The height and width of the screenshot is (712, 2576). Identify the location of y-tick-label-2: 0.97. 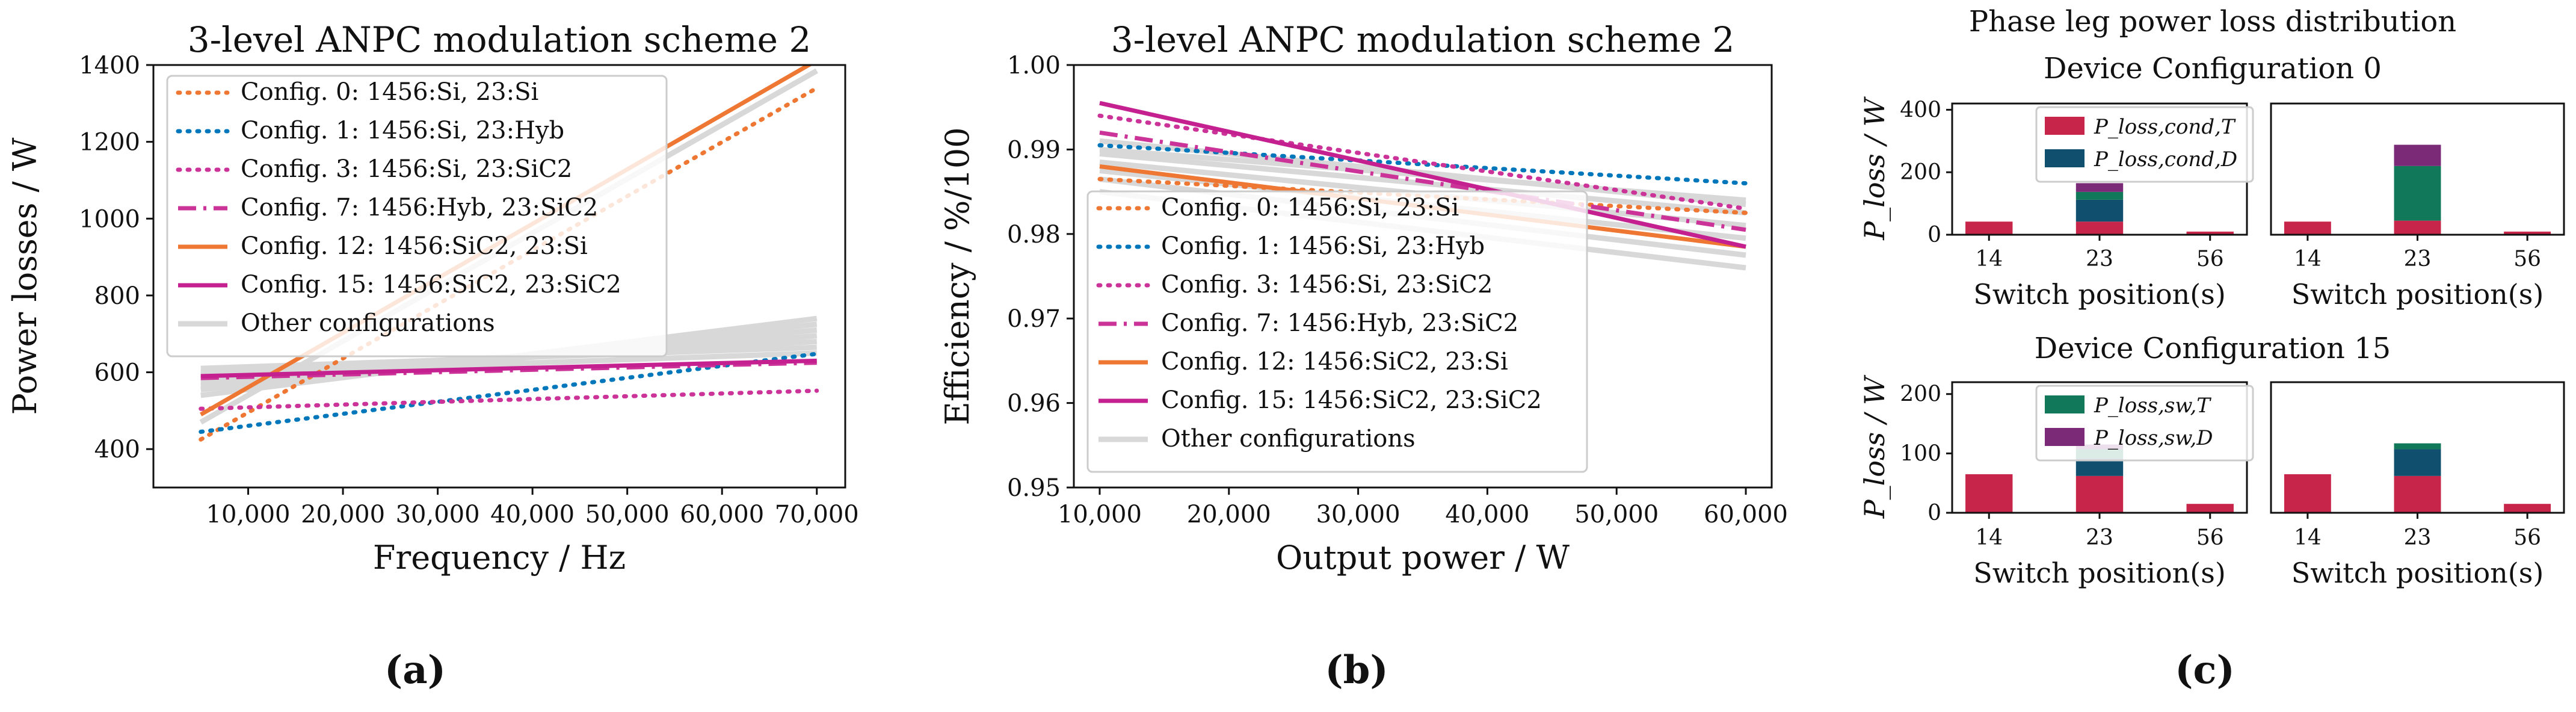
(1034, 319).